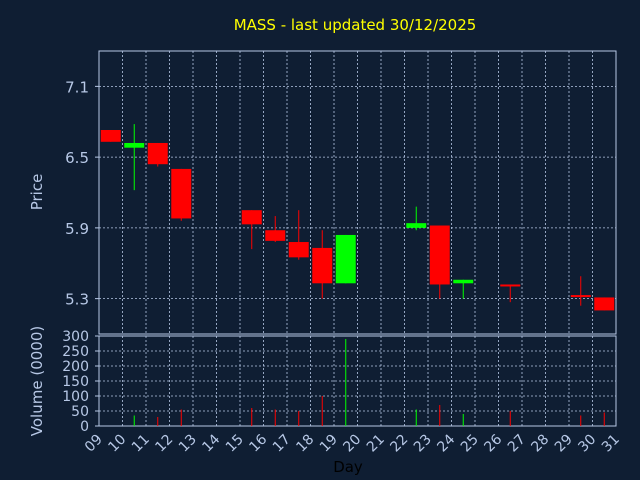  Describe the element at coordinates (77, 300) in the screenshot. I see `price-tick-label: 5.3` at that location.